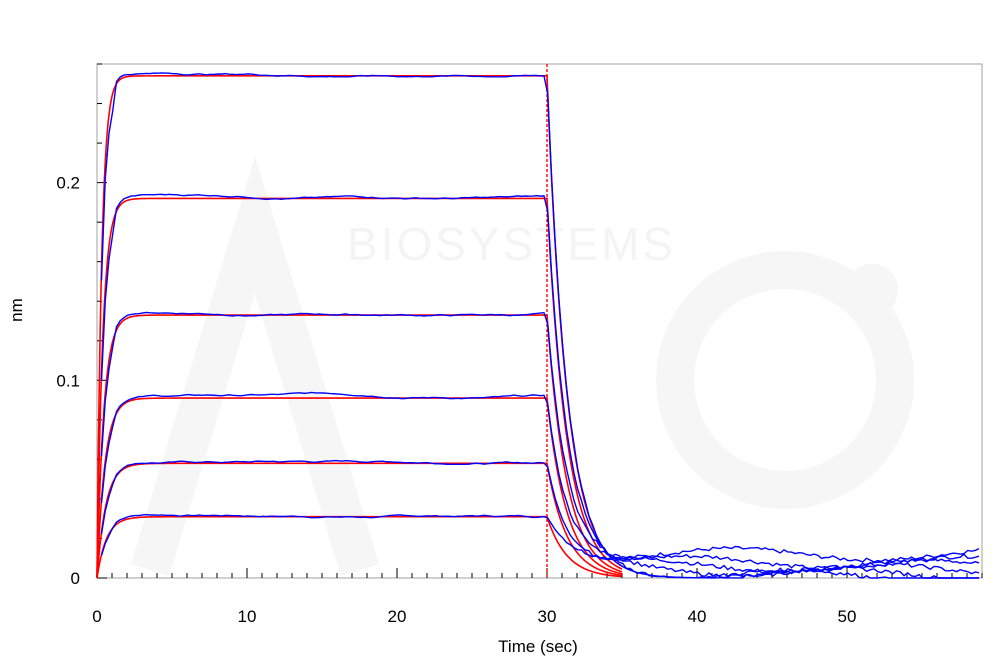  Describe the element at coordinates (547, 616) in the screenshot. I see `x-tick-label: 30` at that location.